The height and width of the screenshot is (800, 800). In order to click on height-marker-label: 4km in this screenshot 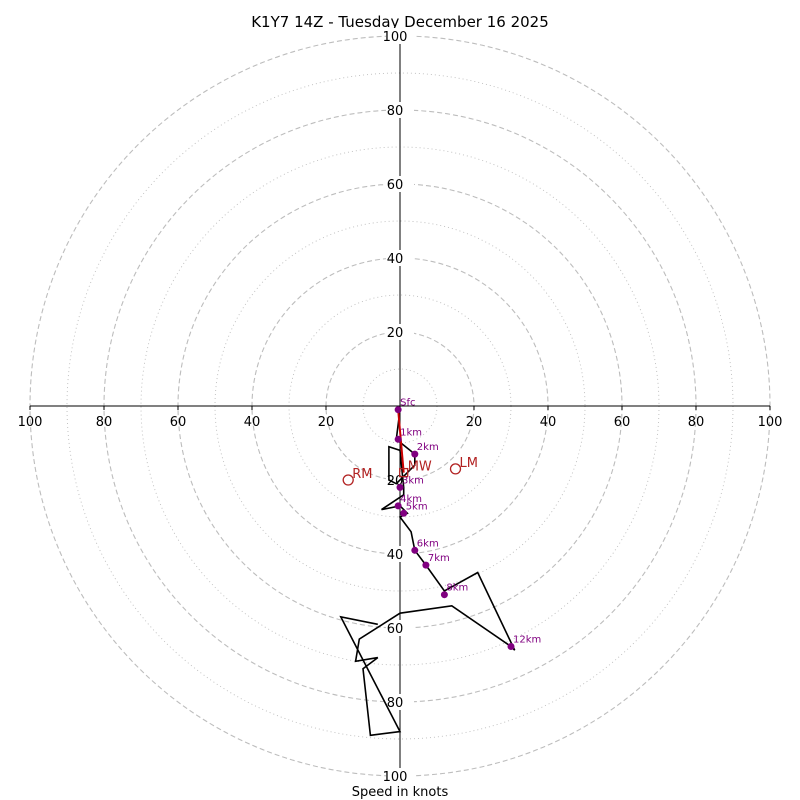, I will do `click(411, 499)`.